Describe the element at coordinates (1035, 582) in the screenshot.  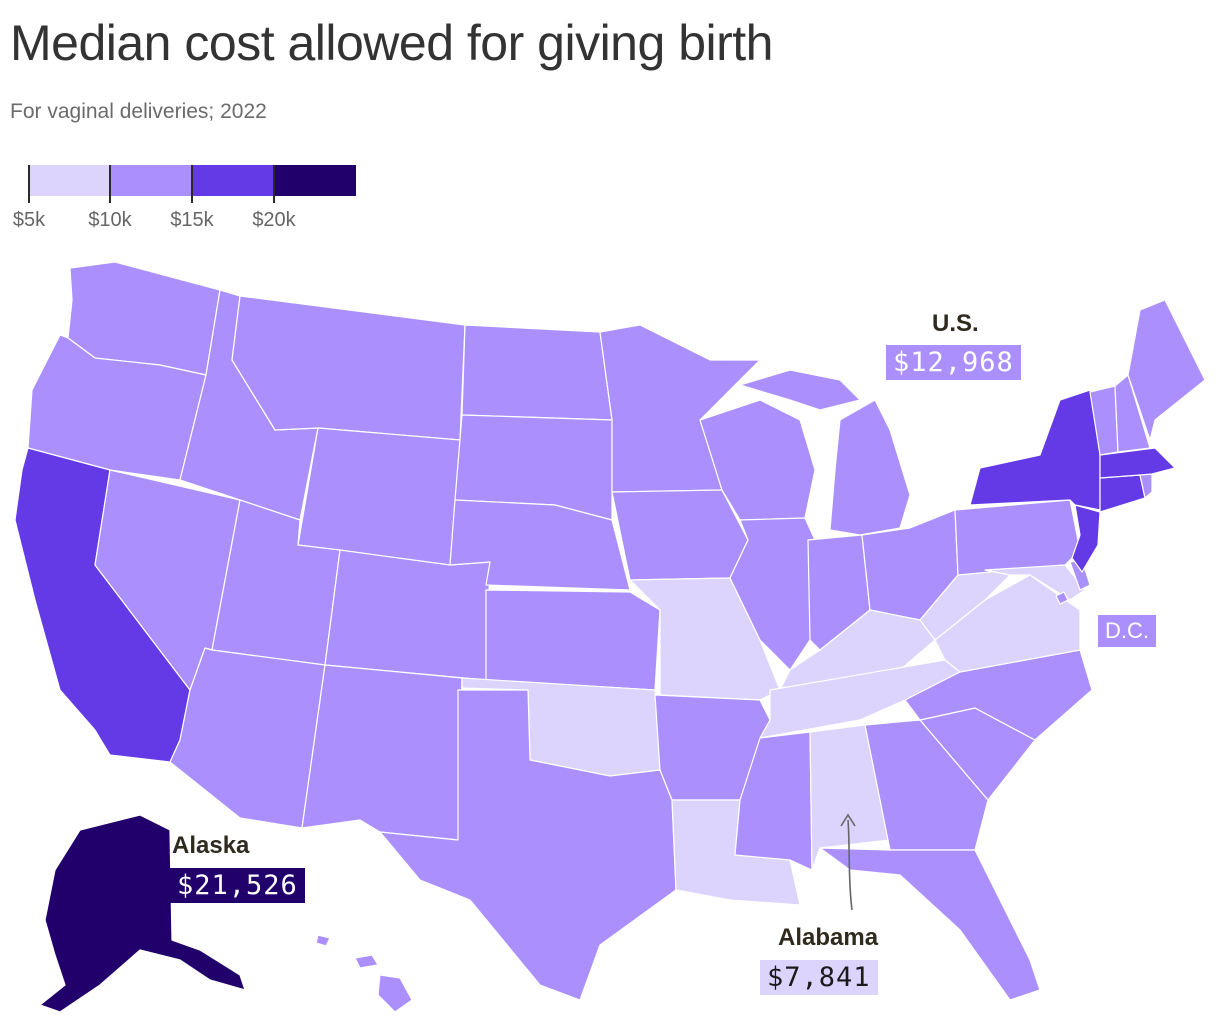
I see `state-maryland` at that location.